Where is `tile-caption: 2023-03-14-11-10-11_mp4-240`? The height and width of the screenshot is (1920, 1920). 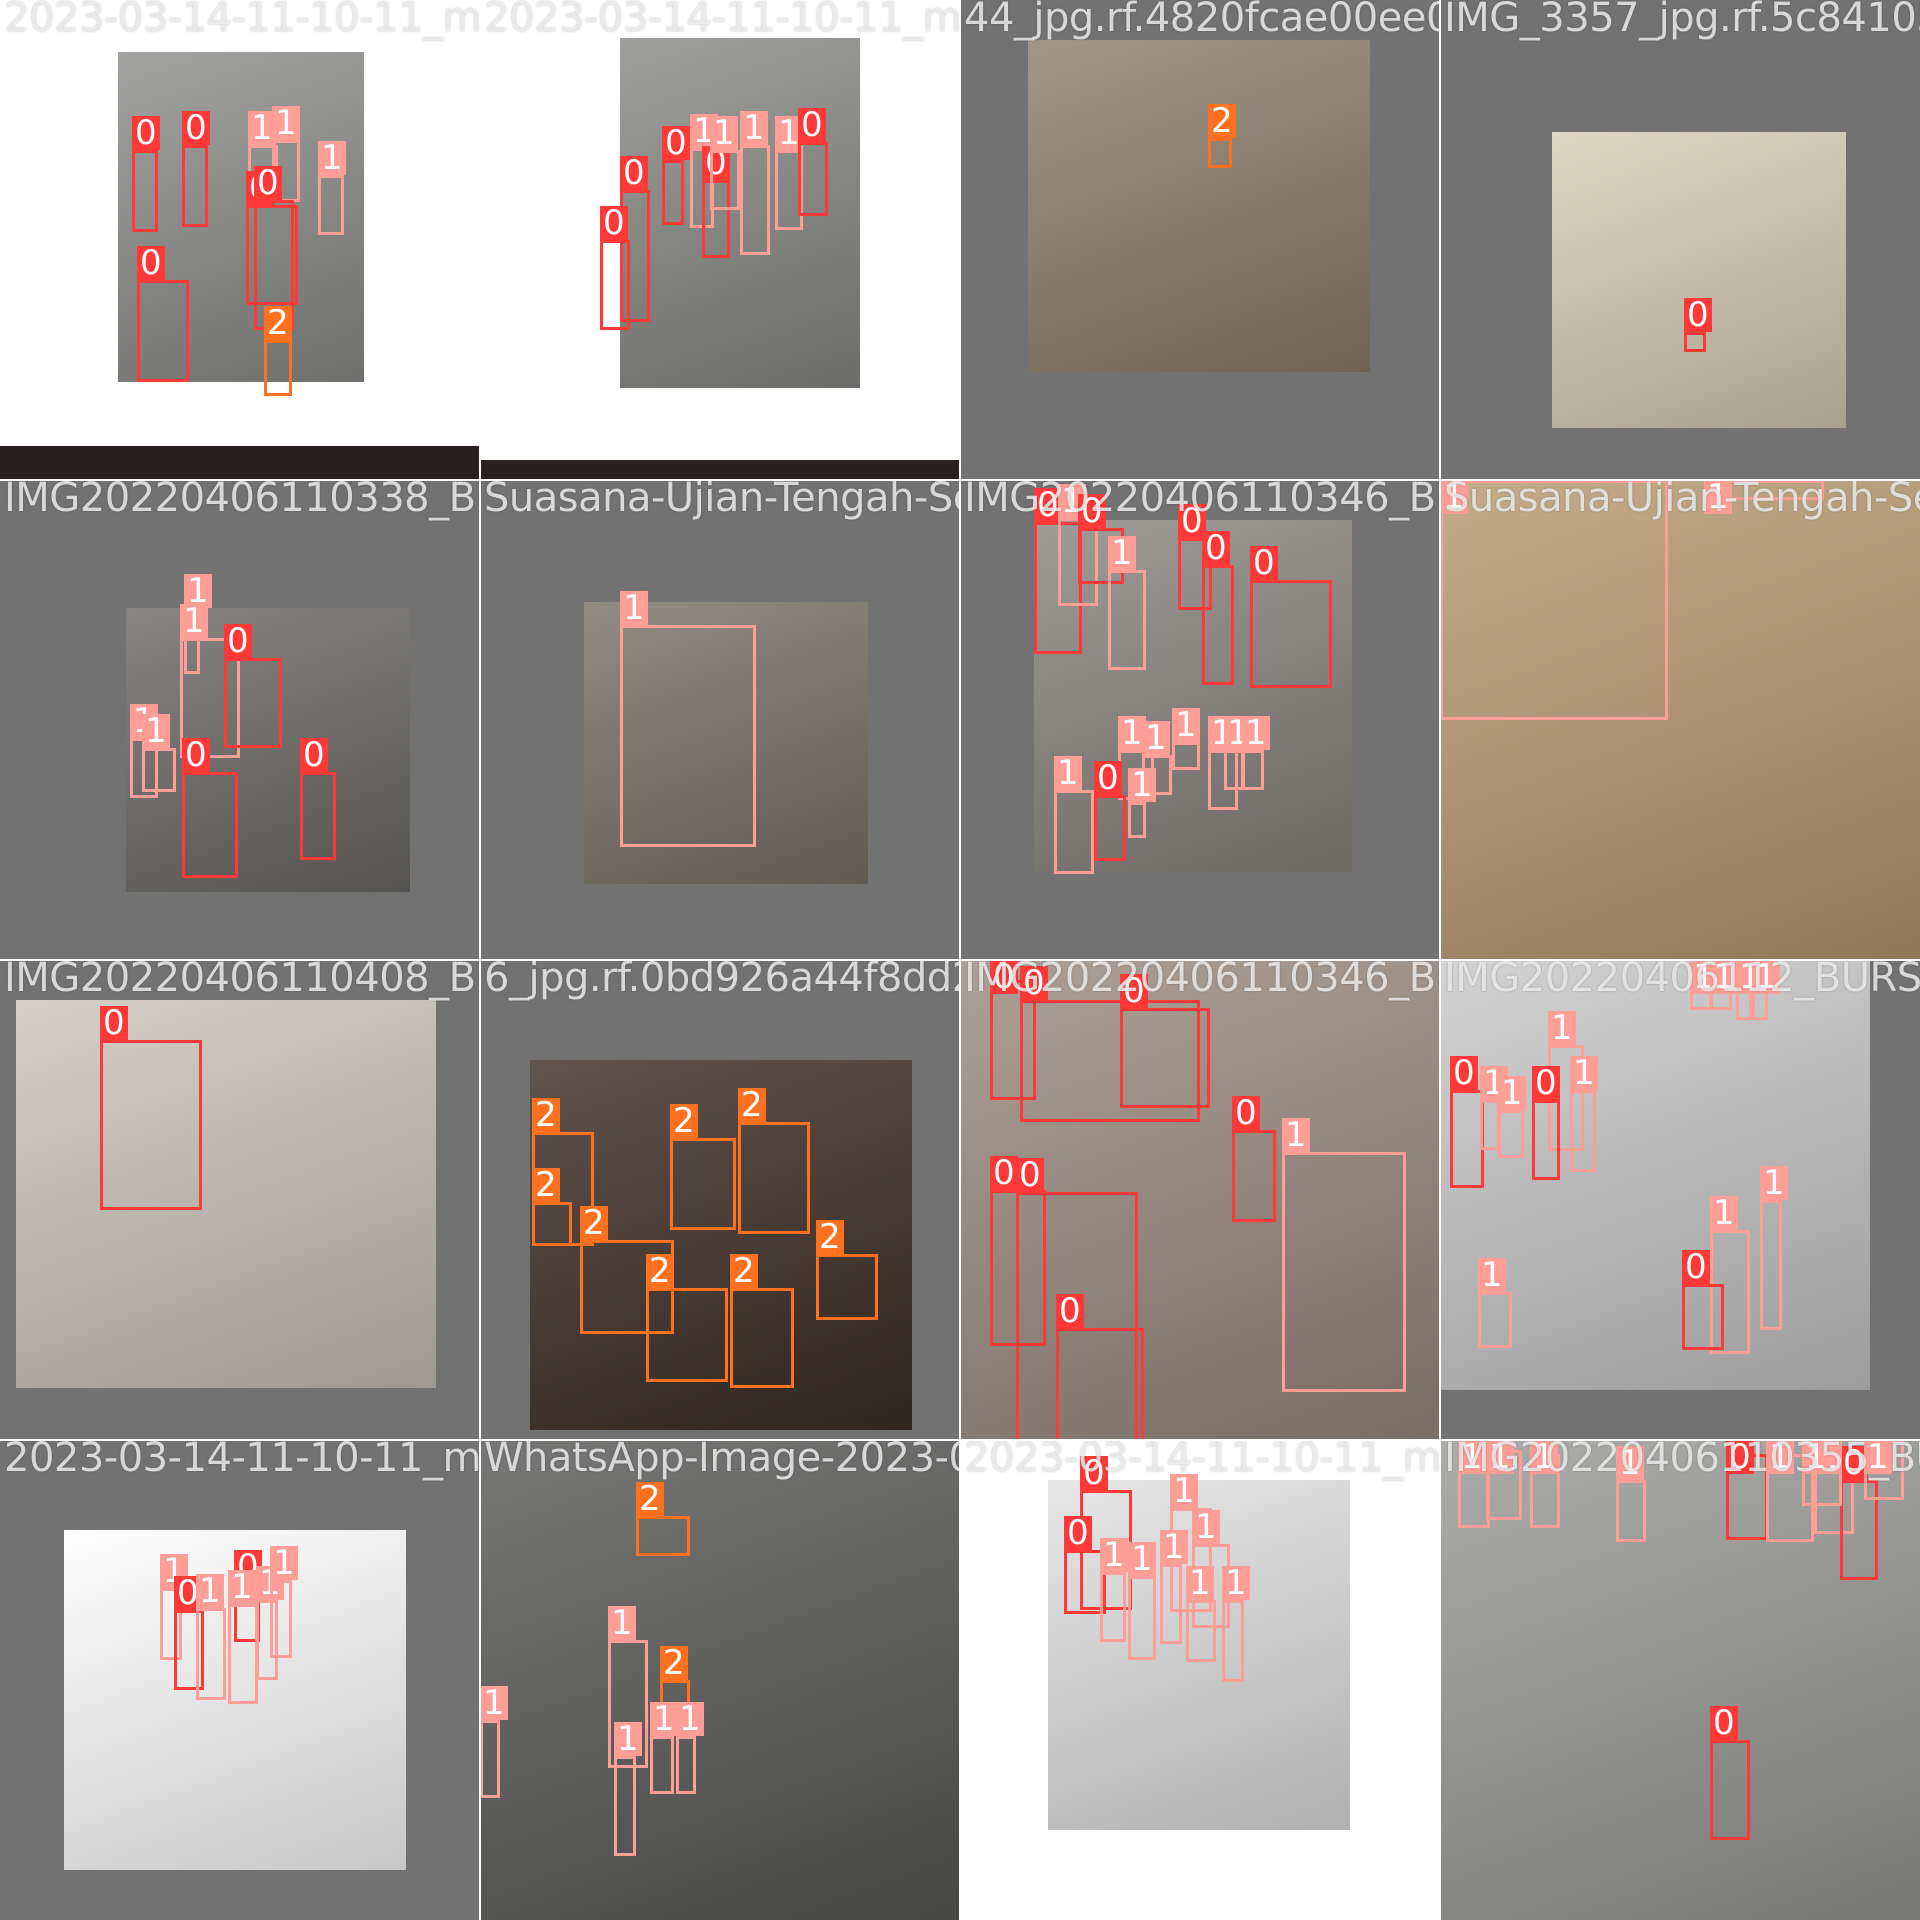
tile-caption: 2023-03-14-11-10-11_mp4-240 is located at coordinates (242, 20).